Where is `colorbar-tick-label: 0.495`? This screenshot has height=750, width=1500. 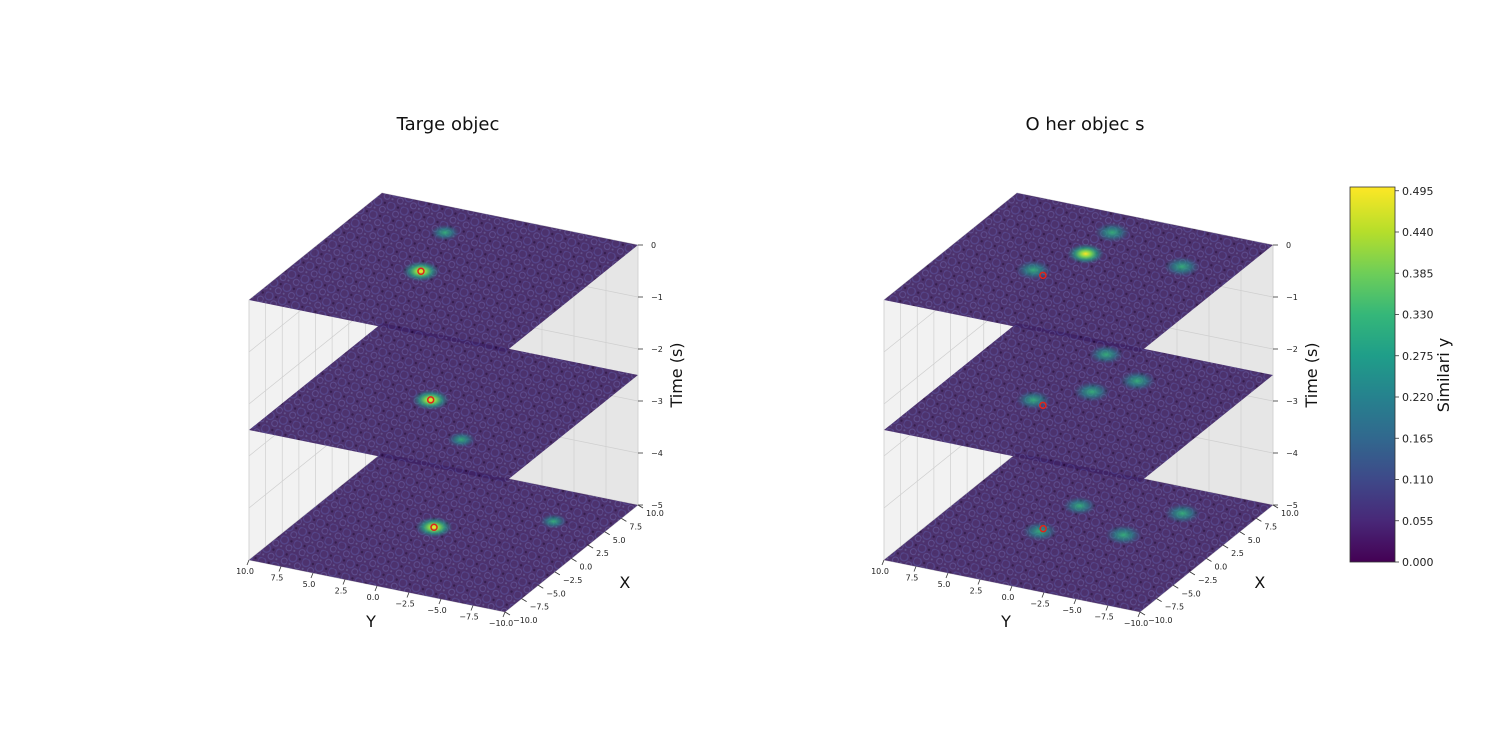
colorbar-tick-label: 0.495 is located at coordinates (1418, 191).